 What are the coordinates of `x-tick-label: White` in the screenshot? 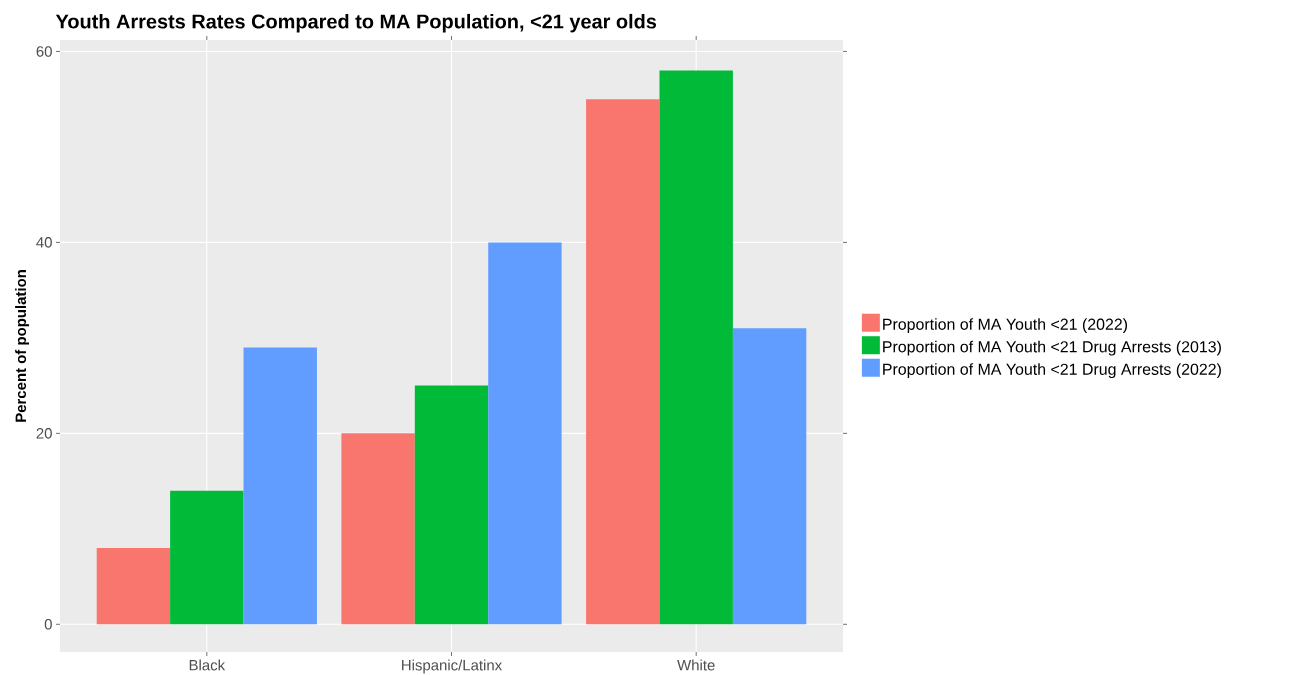 It's located at (696, 665).